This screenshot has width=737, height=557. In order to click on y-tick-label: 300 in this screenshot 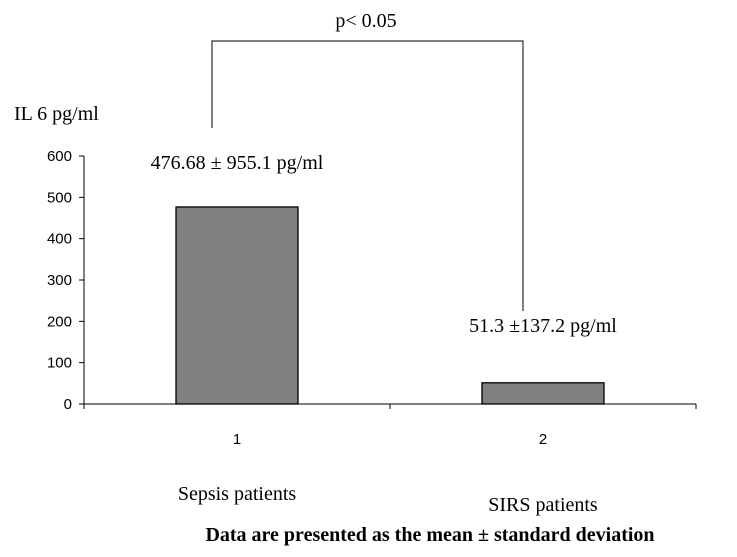, I will do `click(59, 280)`.